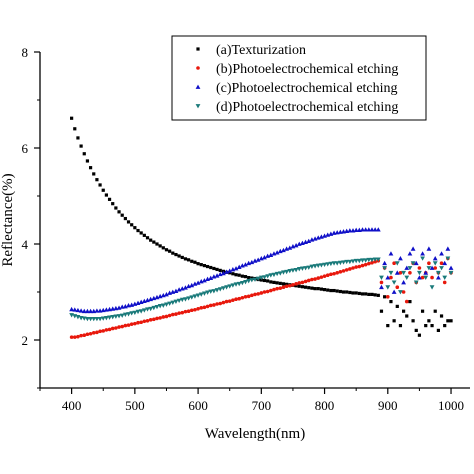 The image size is (474, 474). Describe the element at coordinates (25, 340) in the screenshot. I see `y-tick-label: 2` at that location.